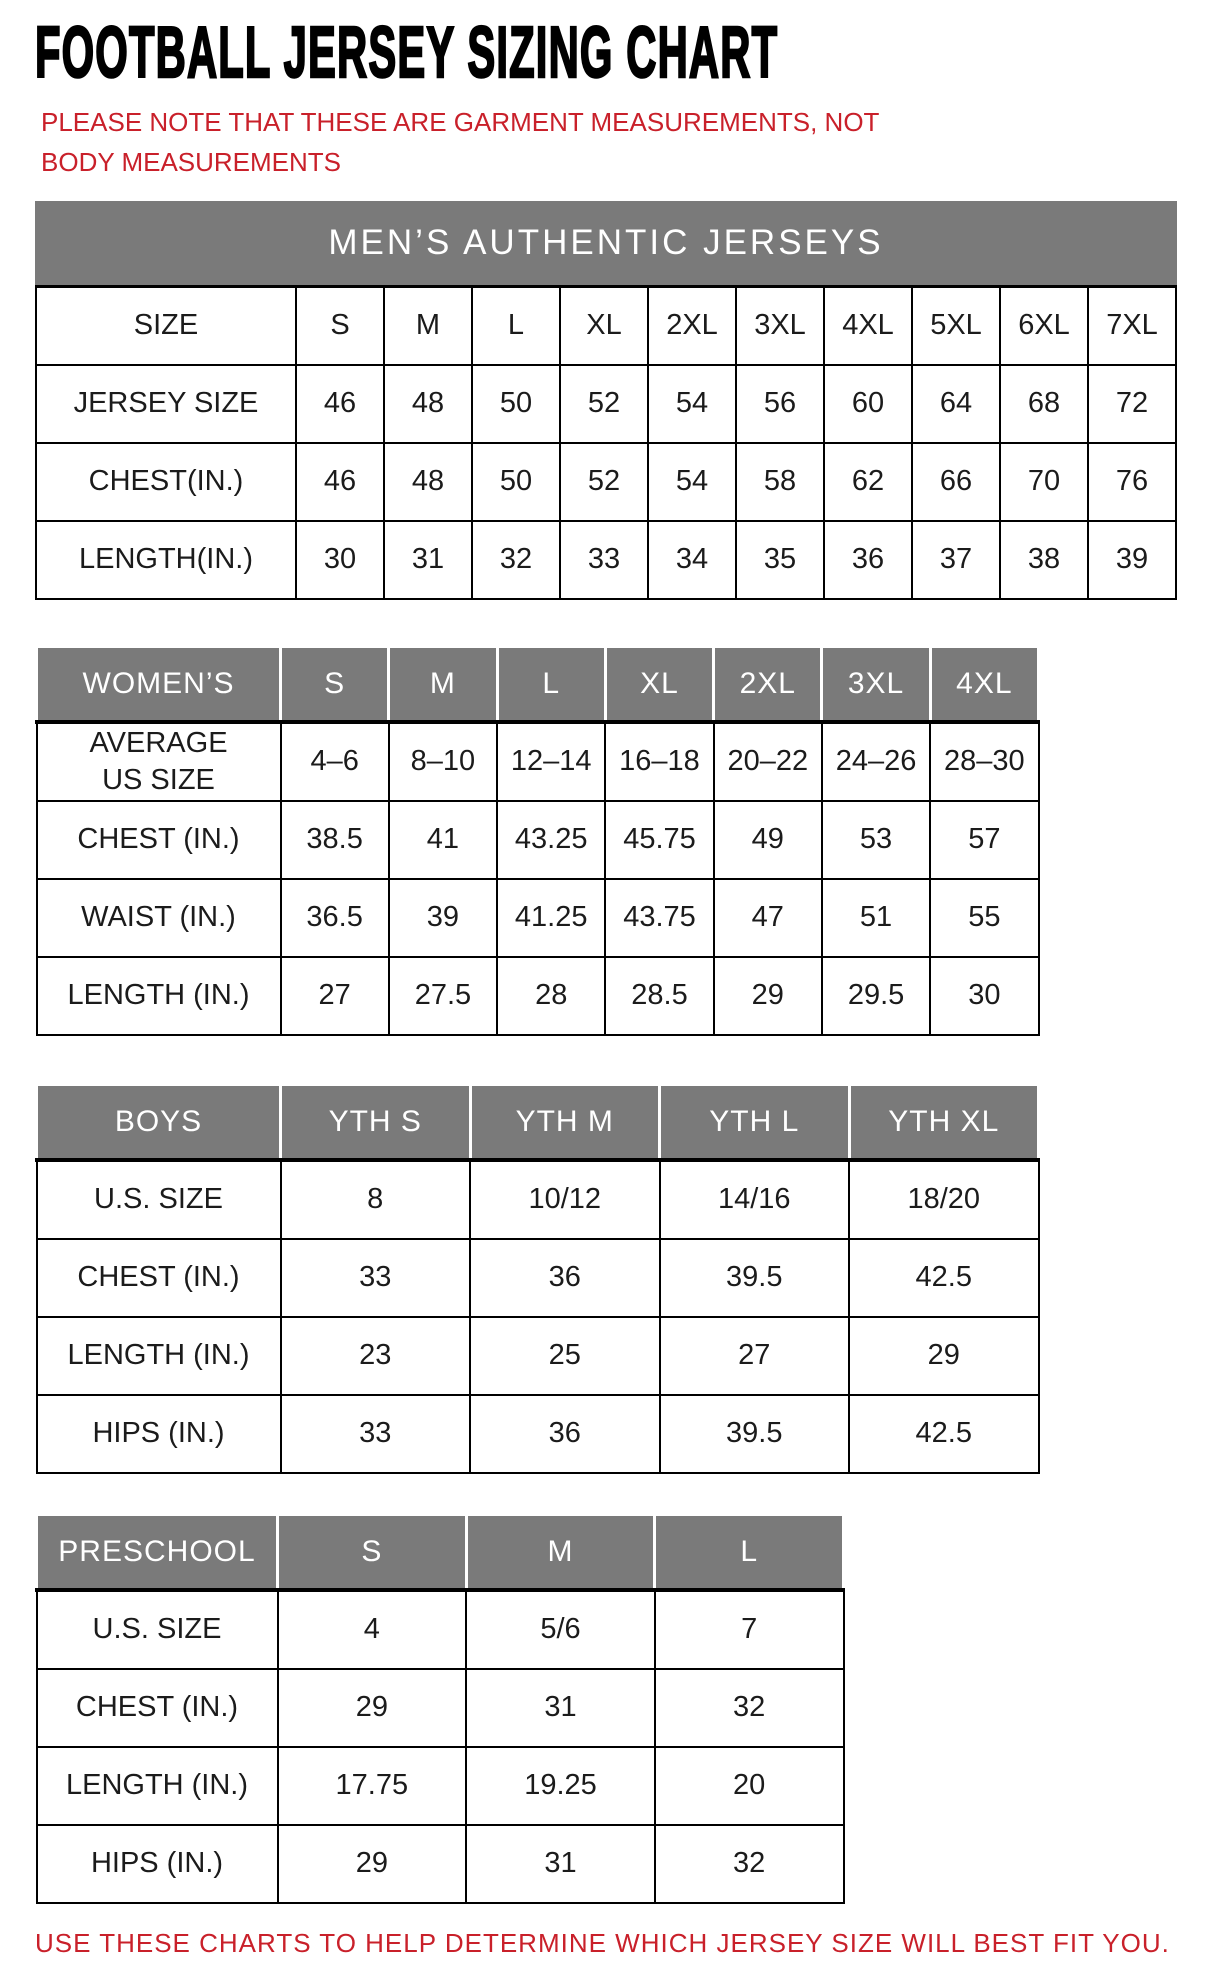  I want to click on womens-row: CHEST (IN.) 38.5 41 43.25 45.75 49 53 57, so click(537, 839).